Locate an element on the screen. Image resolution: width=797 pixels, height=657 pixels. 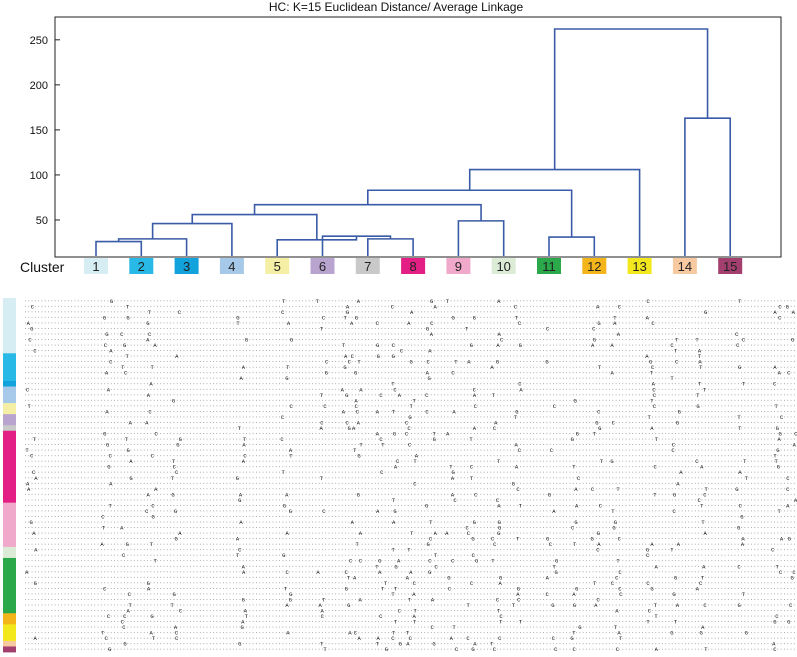
cluster-label-3: 3 is located at coordinates (186, 266).